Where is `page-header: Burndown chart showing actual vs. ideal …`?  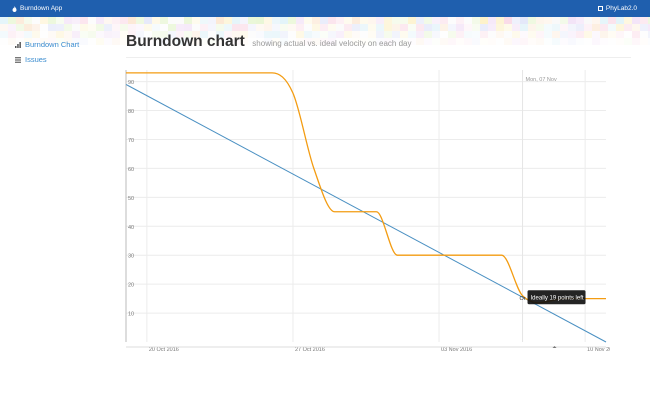
page-header: Burndown chart showing actual vs. ideal … is located at coordinates (378, 45).